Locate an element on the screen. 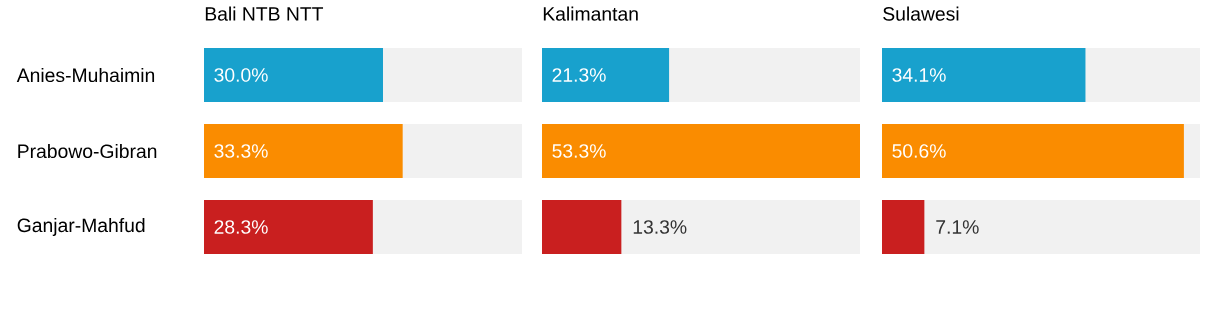  data-label: 53.3% is located at coordinates (579, 151).